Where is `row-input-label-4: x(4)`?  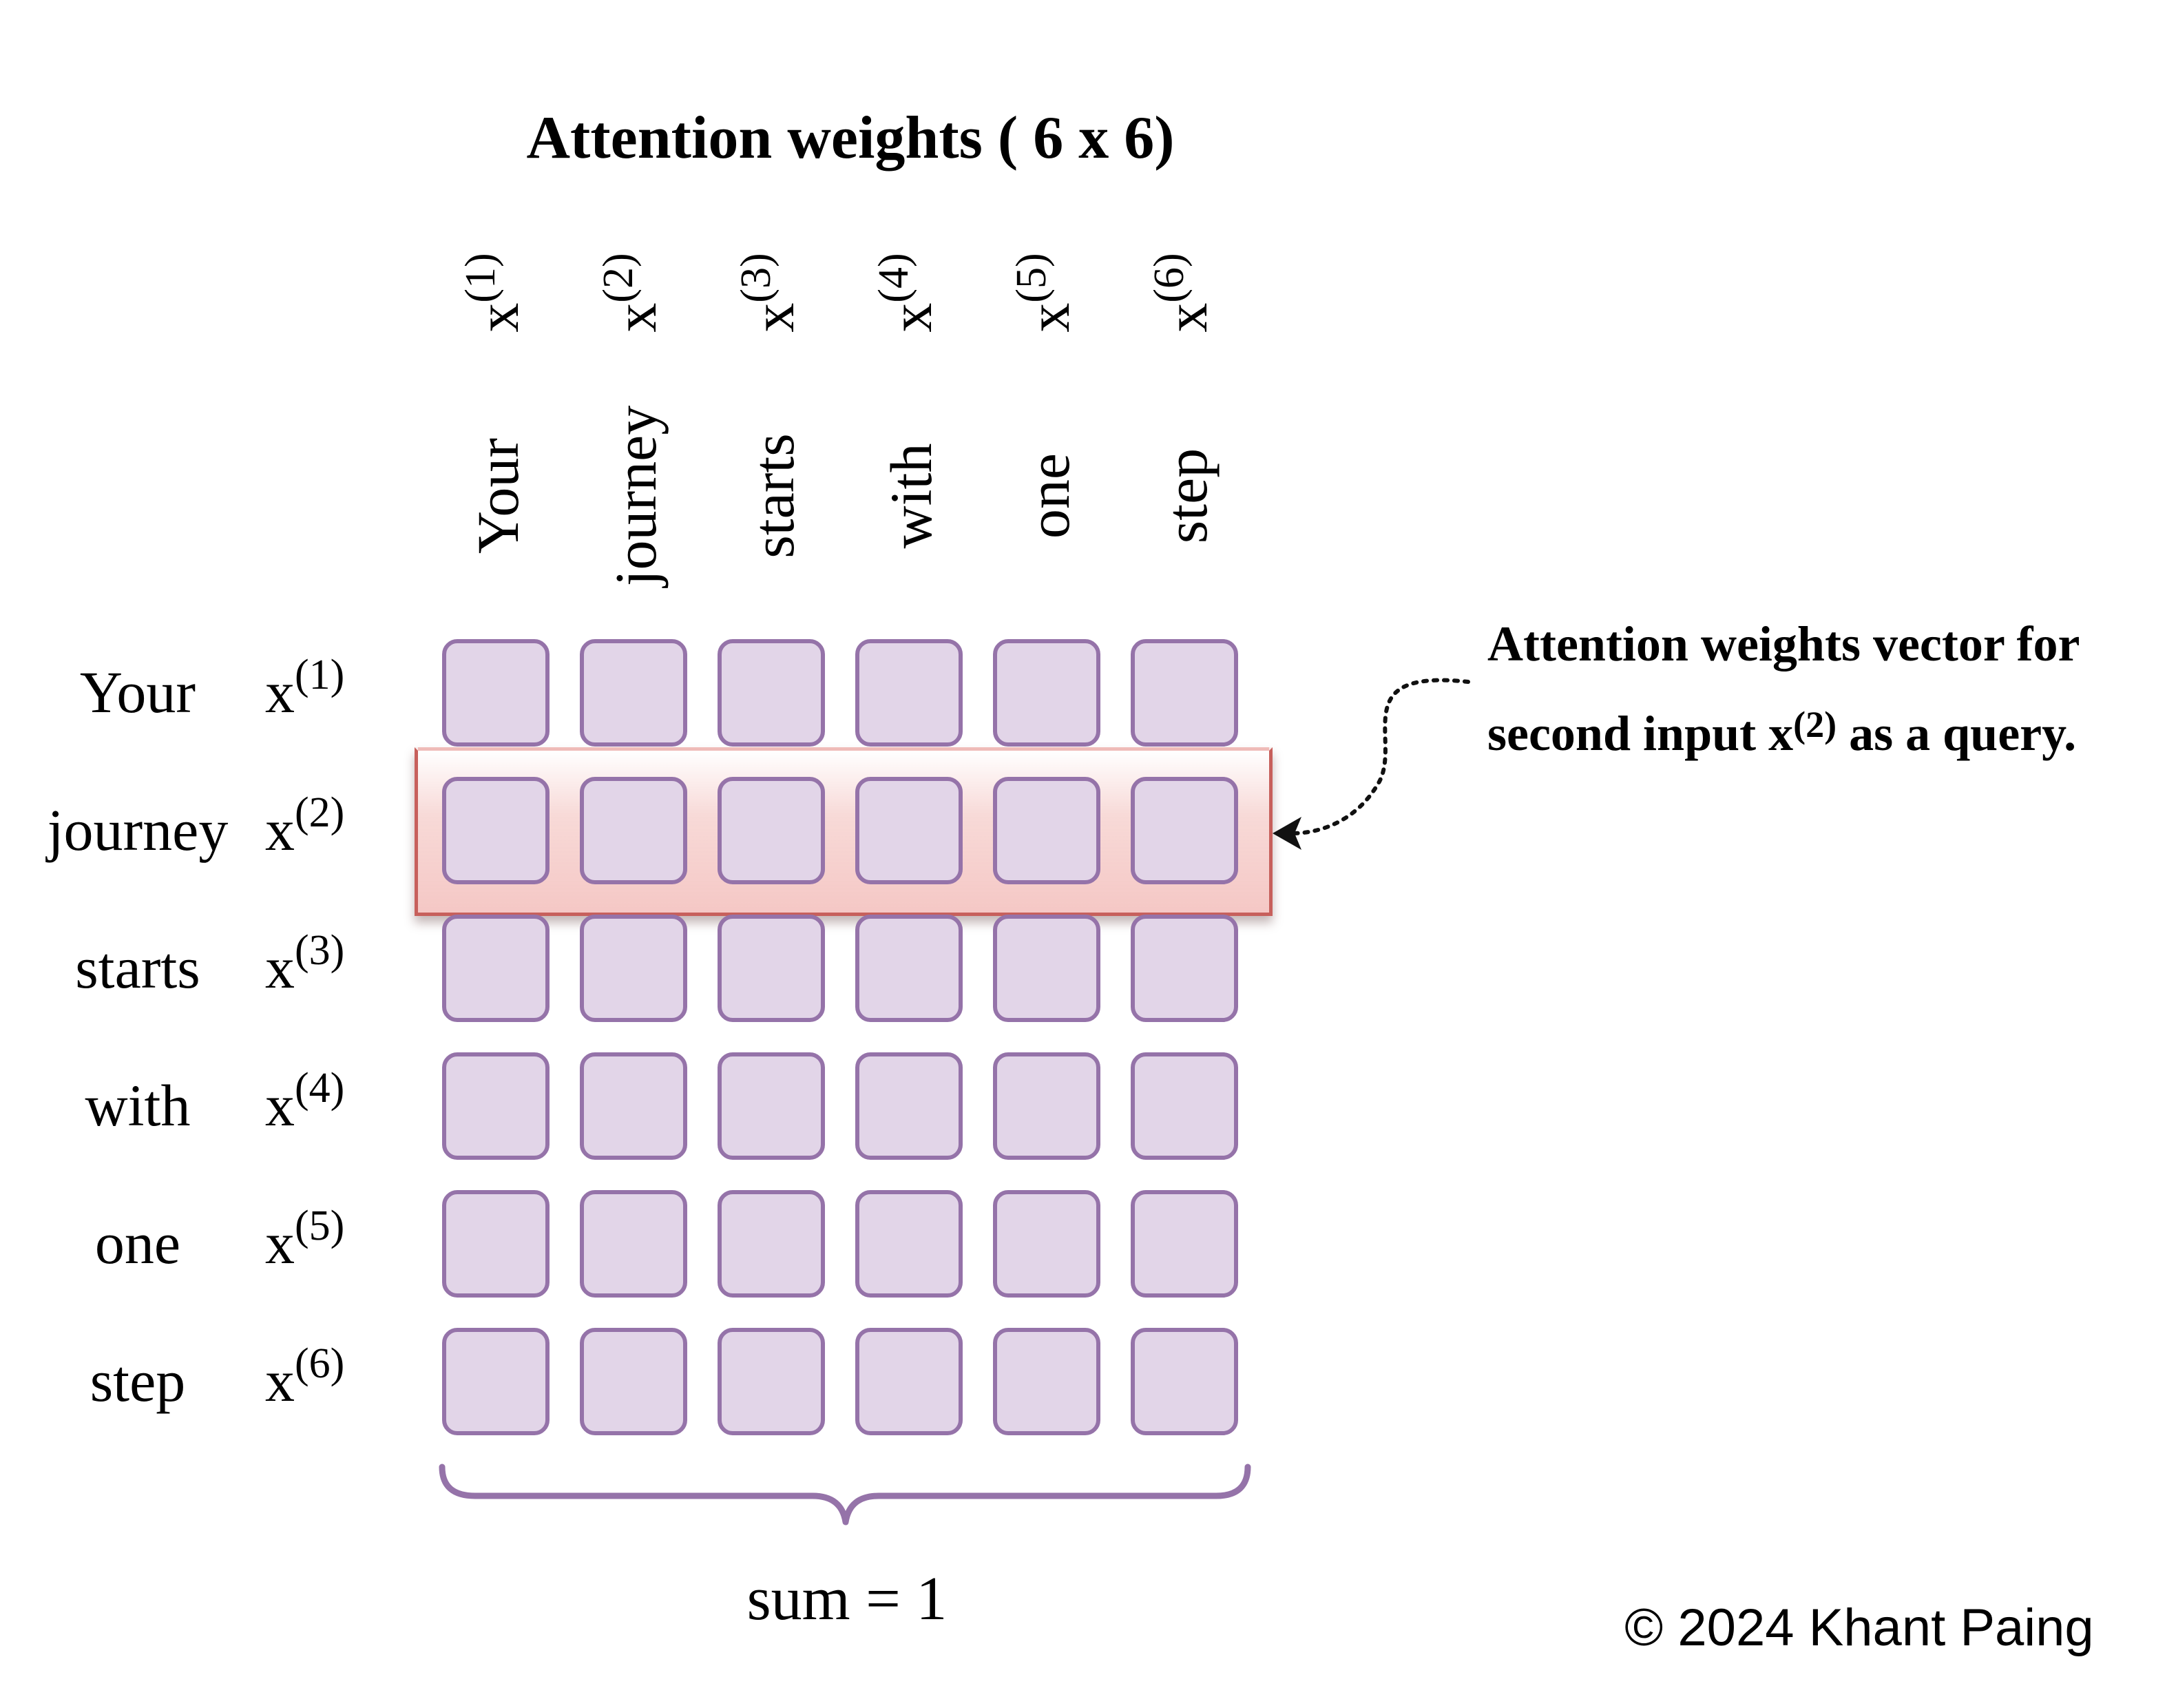 row-input-label-4: x(4) is located at coordinates (305, 1101).